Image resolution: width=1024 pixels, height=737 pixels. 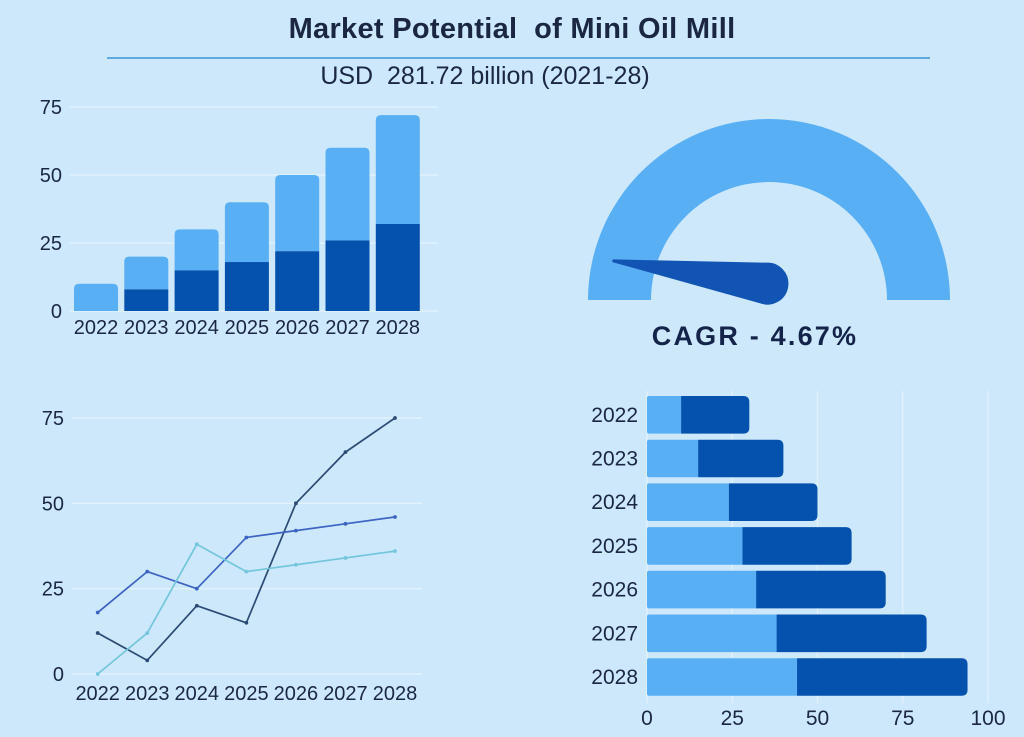 I want to click on line-series-cyan-line, so click(x=246, y=609).